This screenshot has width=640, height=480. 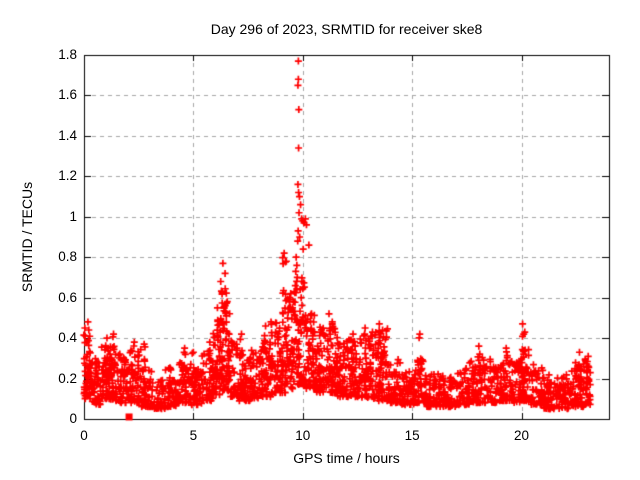 What do you see at coordinates (73, 216) in the screenshot?
I see `y-tick-label: 1` at bounding box center [73, 216].